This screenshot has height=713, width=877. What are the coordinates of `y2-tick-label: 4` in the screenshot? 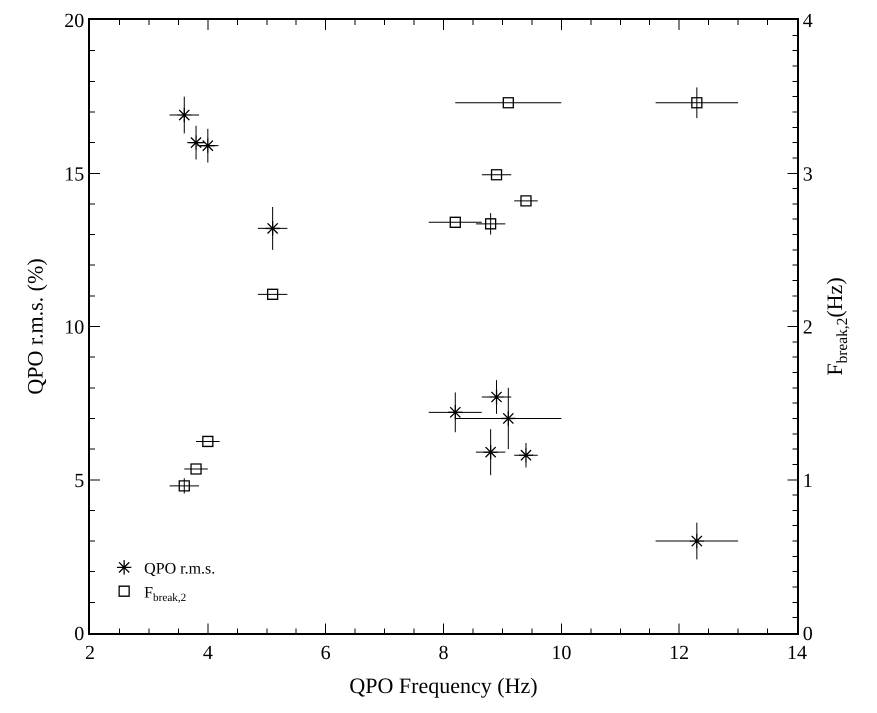 It's located at (807, 21).